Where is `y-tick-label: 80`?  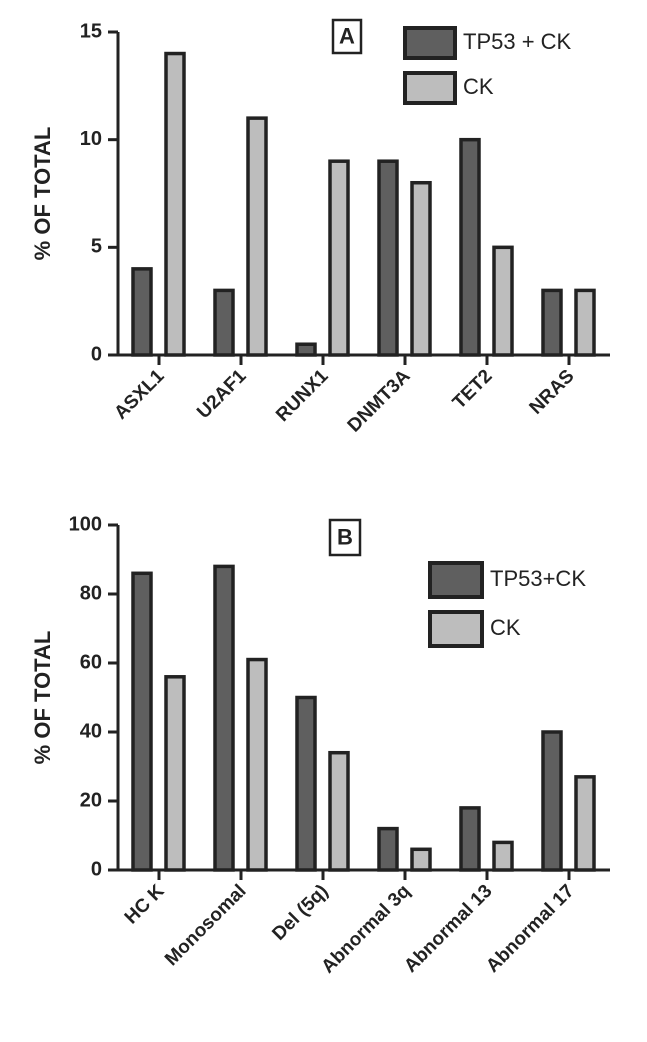 y-tick-label: 80 is located at coordinates (91, 593).